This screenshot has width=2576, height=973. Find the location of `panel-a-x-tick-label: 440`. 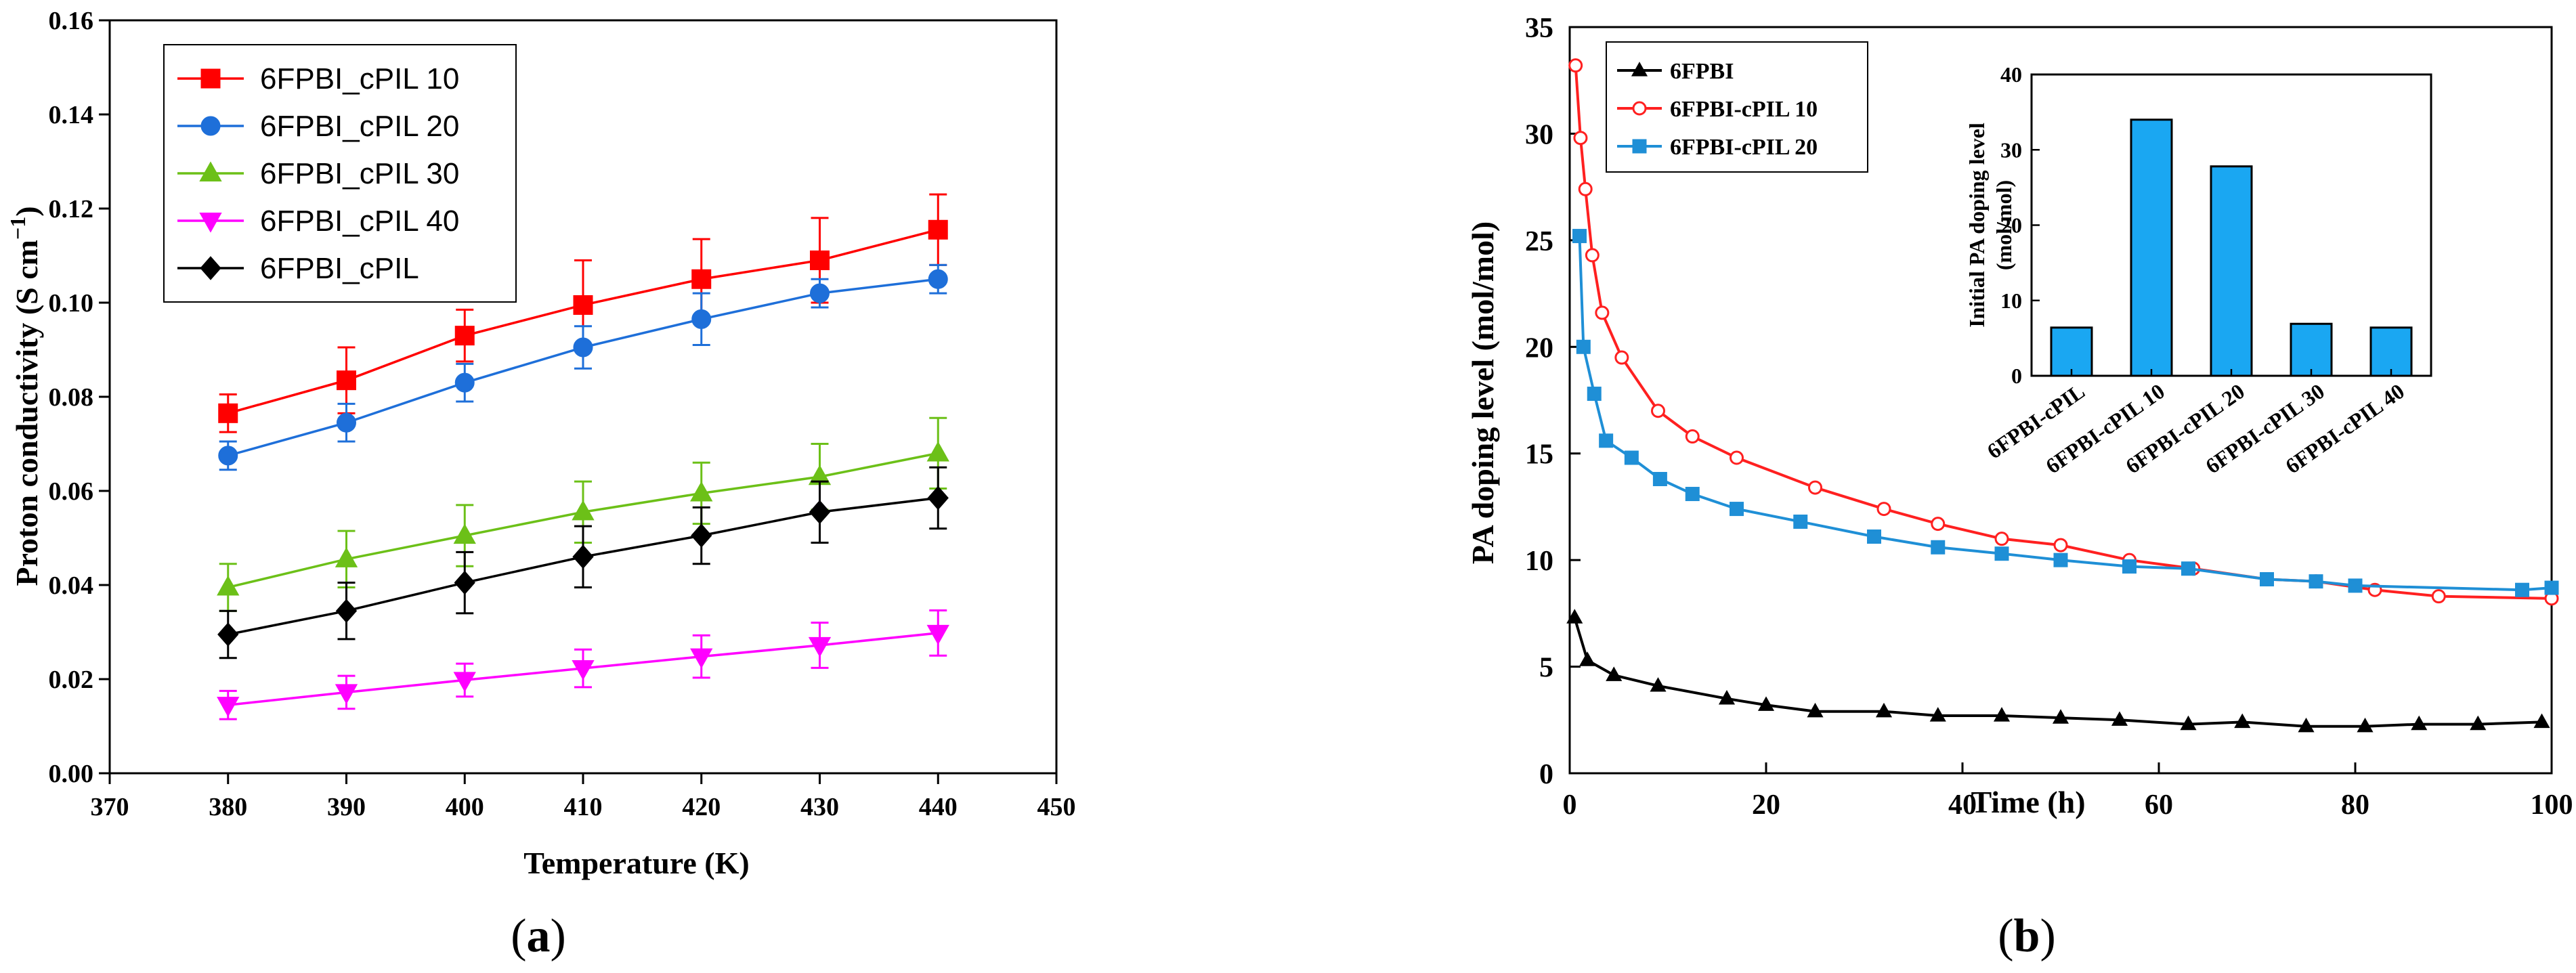

panel-a-x-tick-label: 440 is located at coordinates (938, 807).